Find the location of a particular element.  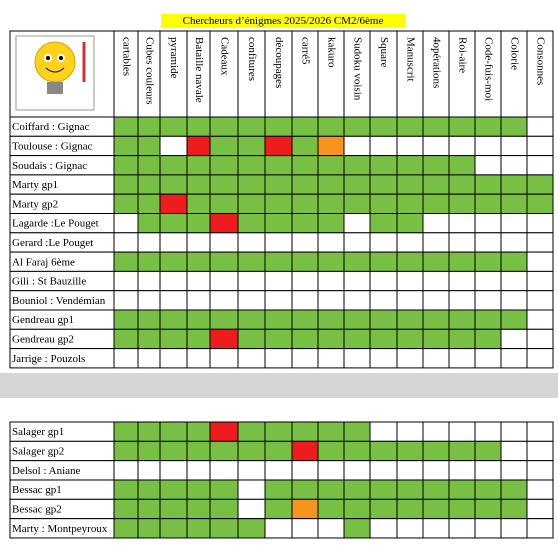

column-header: Manuscrit is located at coordinates (410, 59).